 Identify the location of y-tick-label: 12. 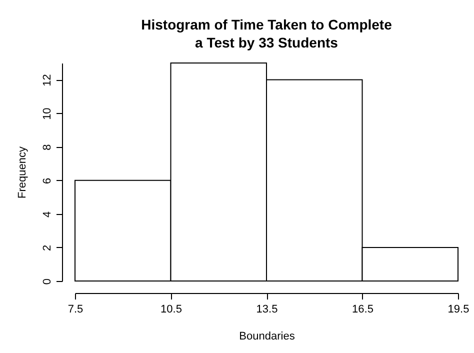
(48, 80).